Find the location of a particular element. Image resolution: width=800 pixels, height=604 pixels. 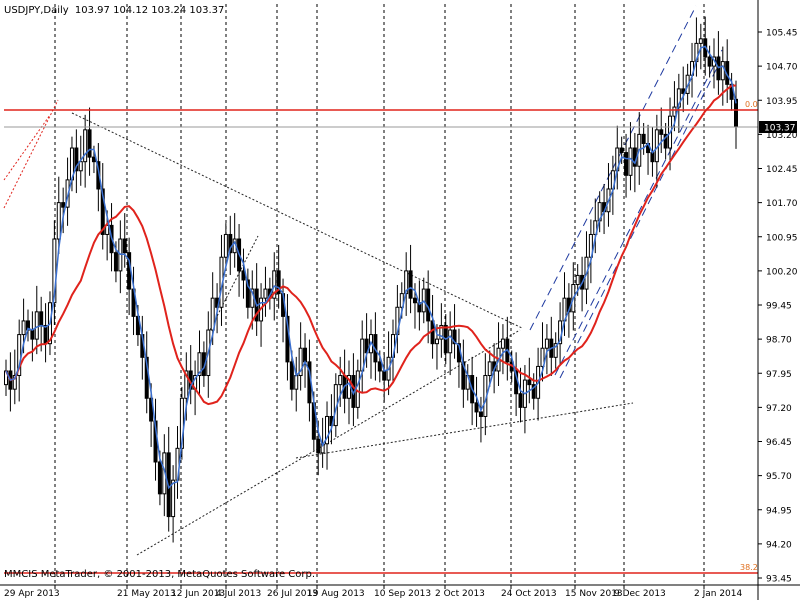

price-tick-label: 96.45 is located at coordinates (779, 443).